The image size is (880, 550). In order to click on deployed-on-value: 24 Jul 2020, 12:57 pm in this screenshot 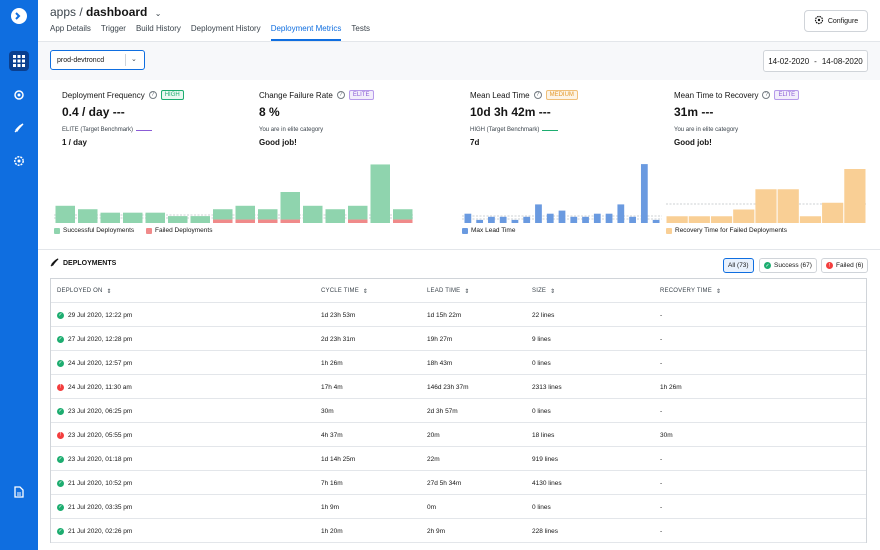, I will do `click(100, 363)`.